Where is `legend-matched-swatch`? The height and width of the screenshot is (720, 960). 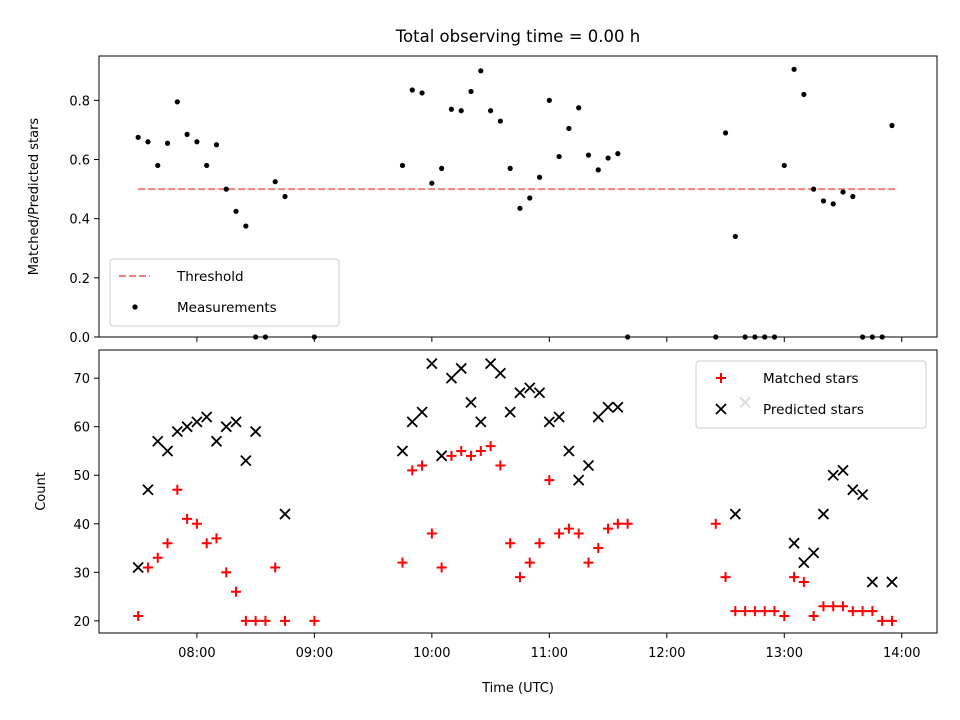 legend-matched-swatch is located at coordinates (721, 378).